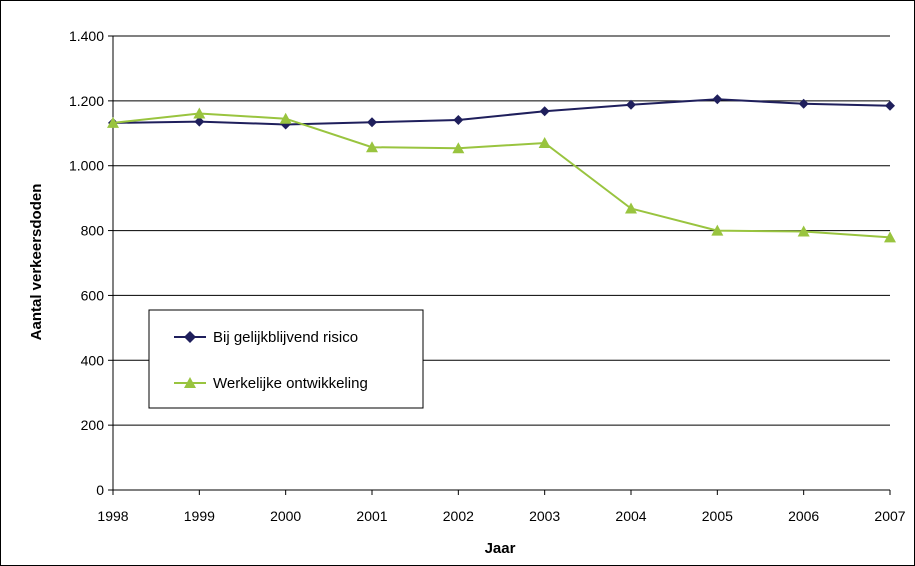  Describe the element at coordinates (36, 262) in the screenshot. I see `y-axis-title: Aantal verkeersdoden` at that location.